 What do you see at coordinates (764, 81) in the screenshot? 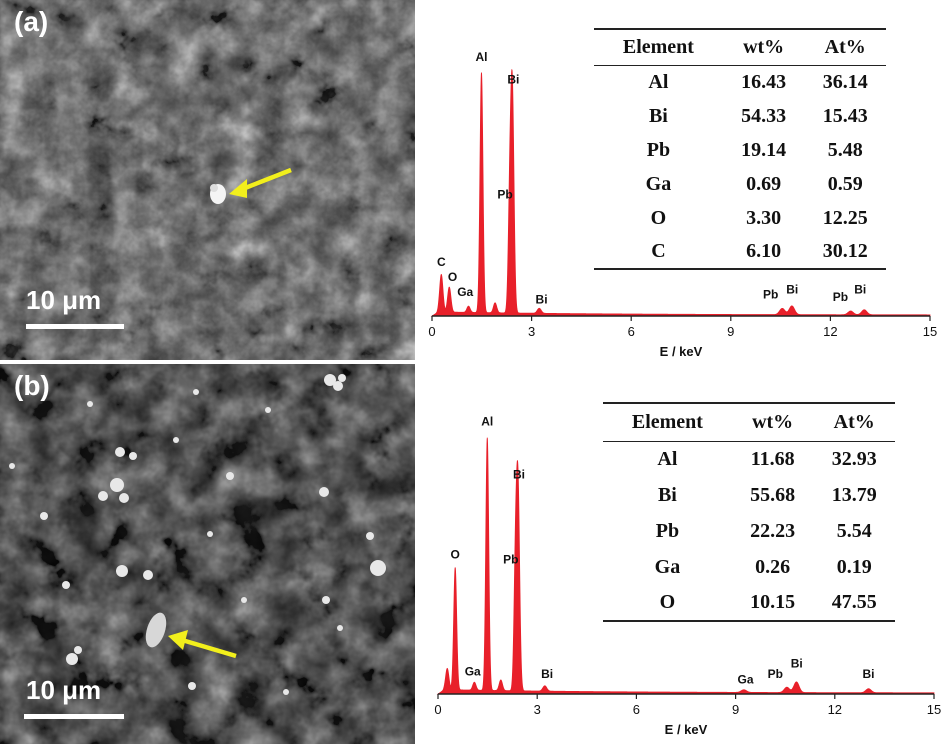
I see `cell-wt: 16.43` at bounding box center [764, 81].